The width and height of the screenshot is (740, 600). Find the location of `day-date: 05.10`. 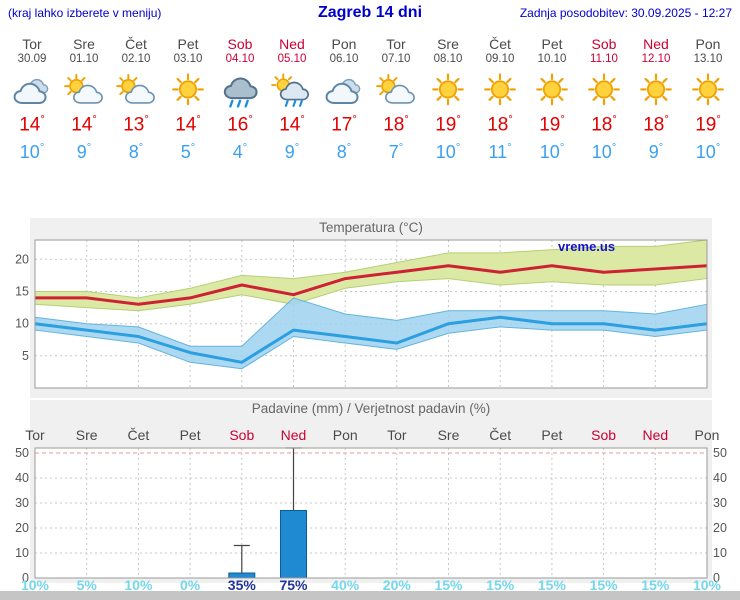

day-date: 05.10 is located at coordinates (292, 59).